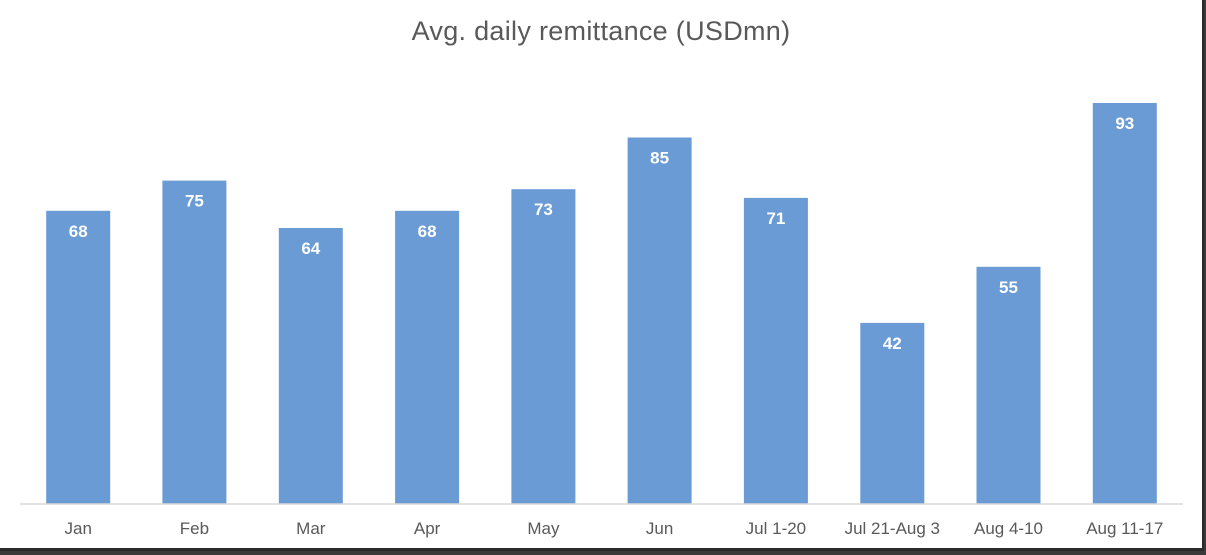 This screenshot has height=555, width=1206. What do you see at coordinates (310, 248) in the screenshot?
I see `data-label-3: 64` at bounding box center [310, 248].